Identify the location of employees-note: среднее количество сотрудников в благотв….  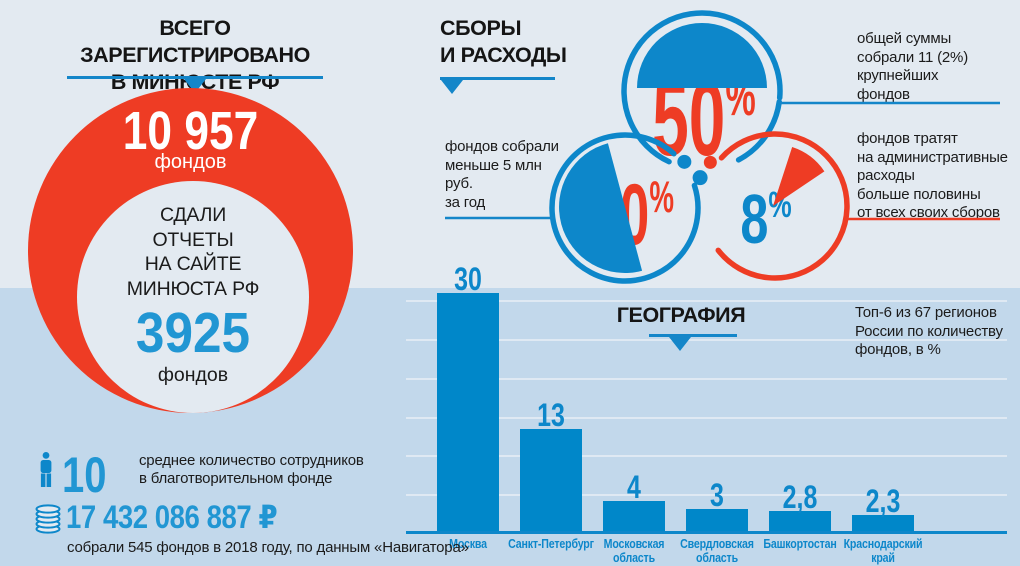
(251, 469).